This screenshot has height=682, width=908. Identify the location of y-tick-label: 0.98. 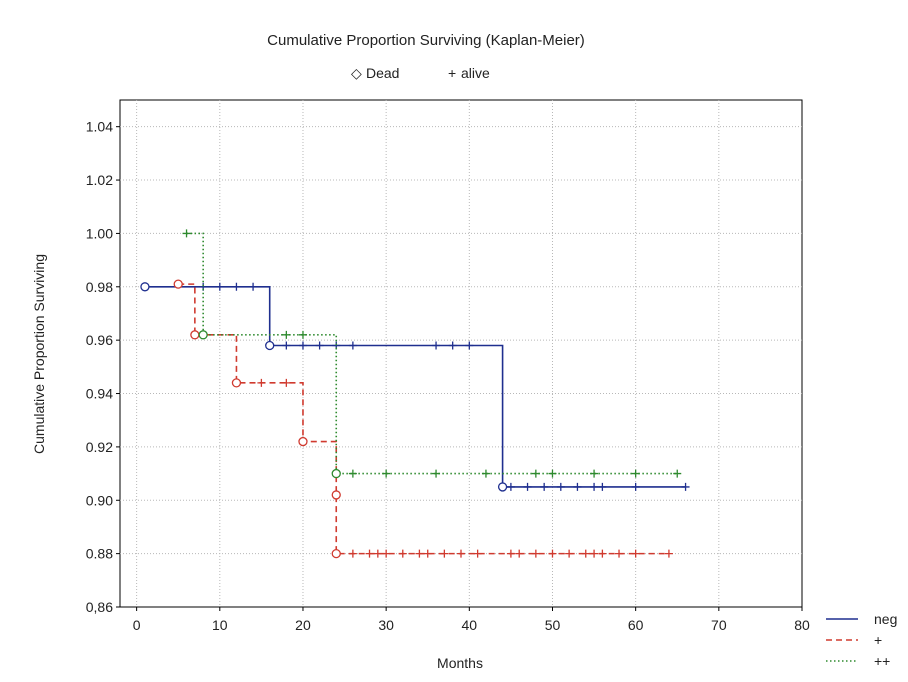
(99, 287).